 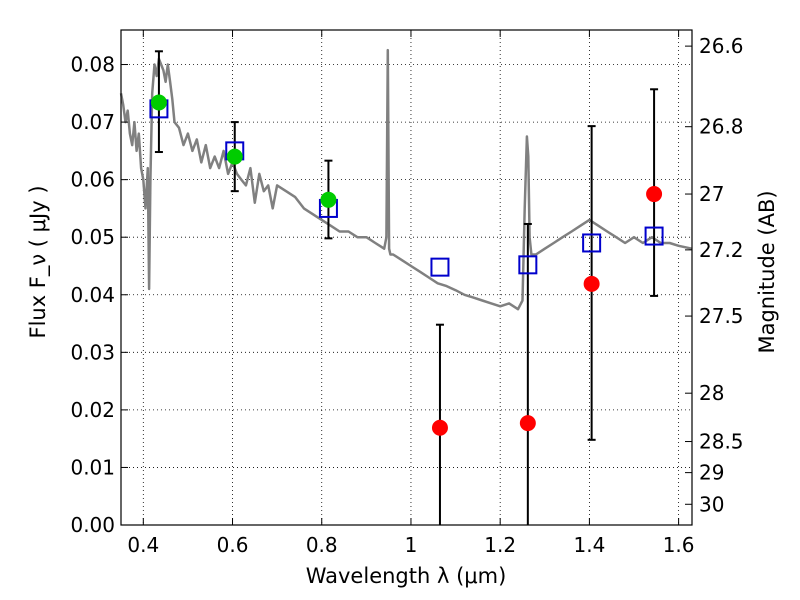 What do you see at coordinates (589, 545) in the screenshot?
I see `x-tick-label: 1.4` at bounding box center [589, 545].